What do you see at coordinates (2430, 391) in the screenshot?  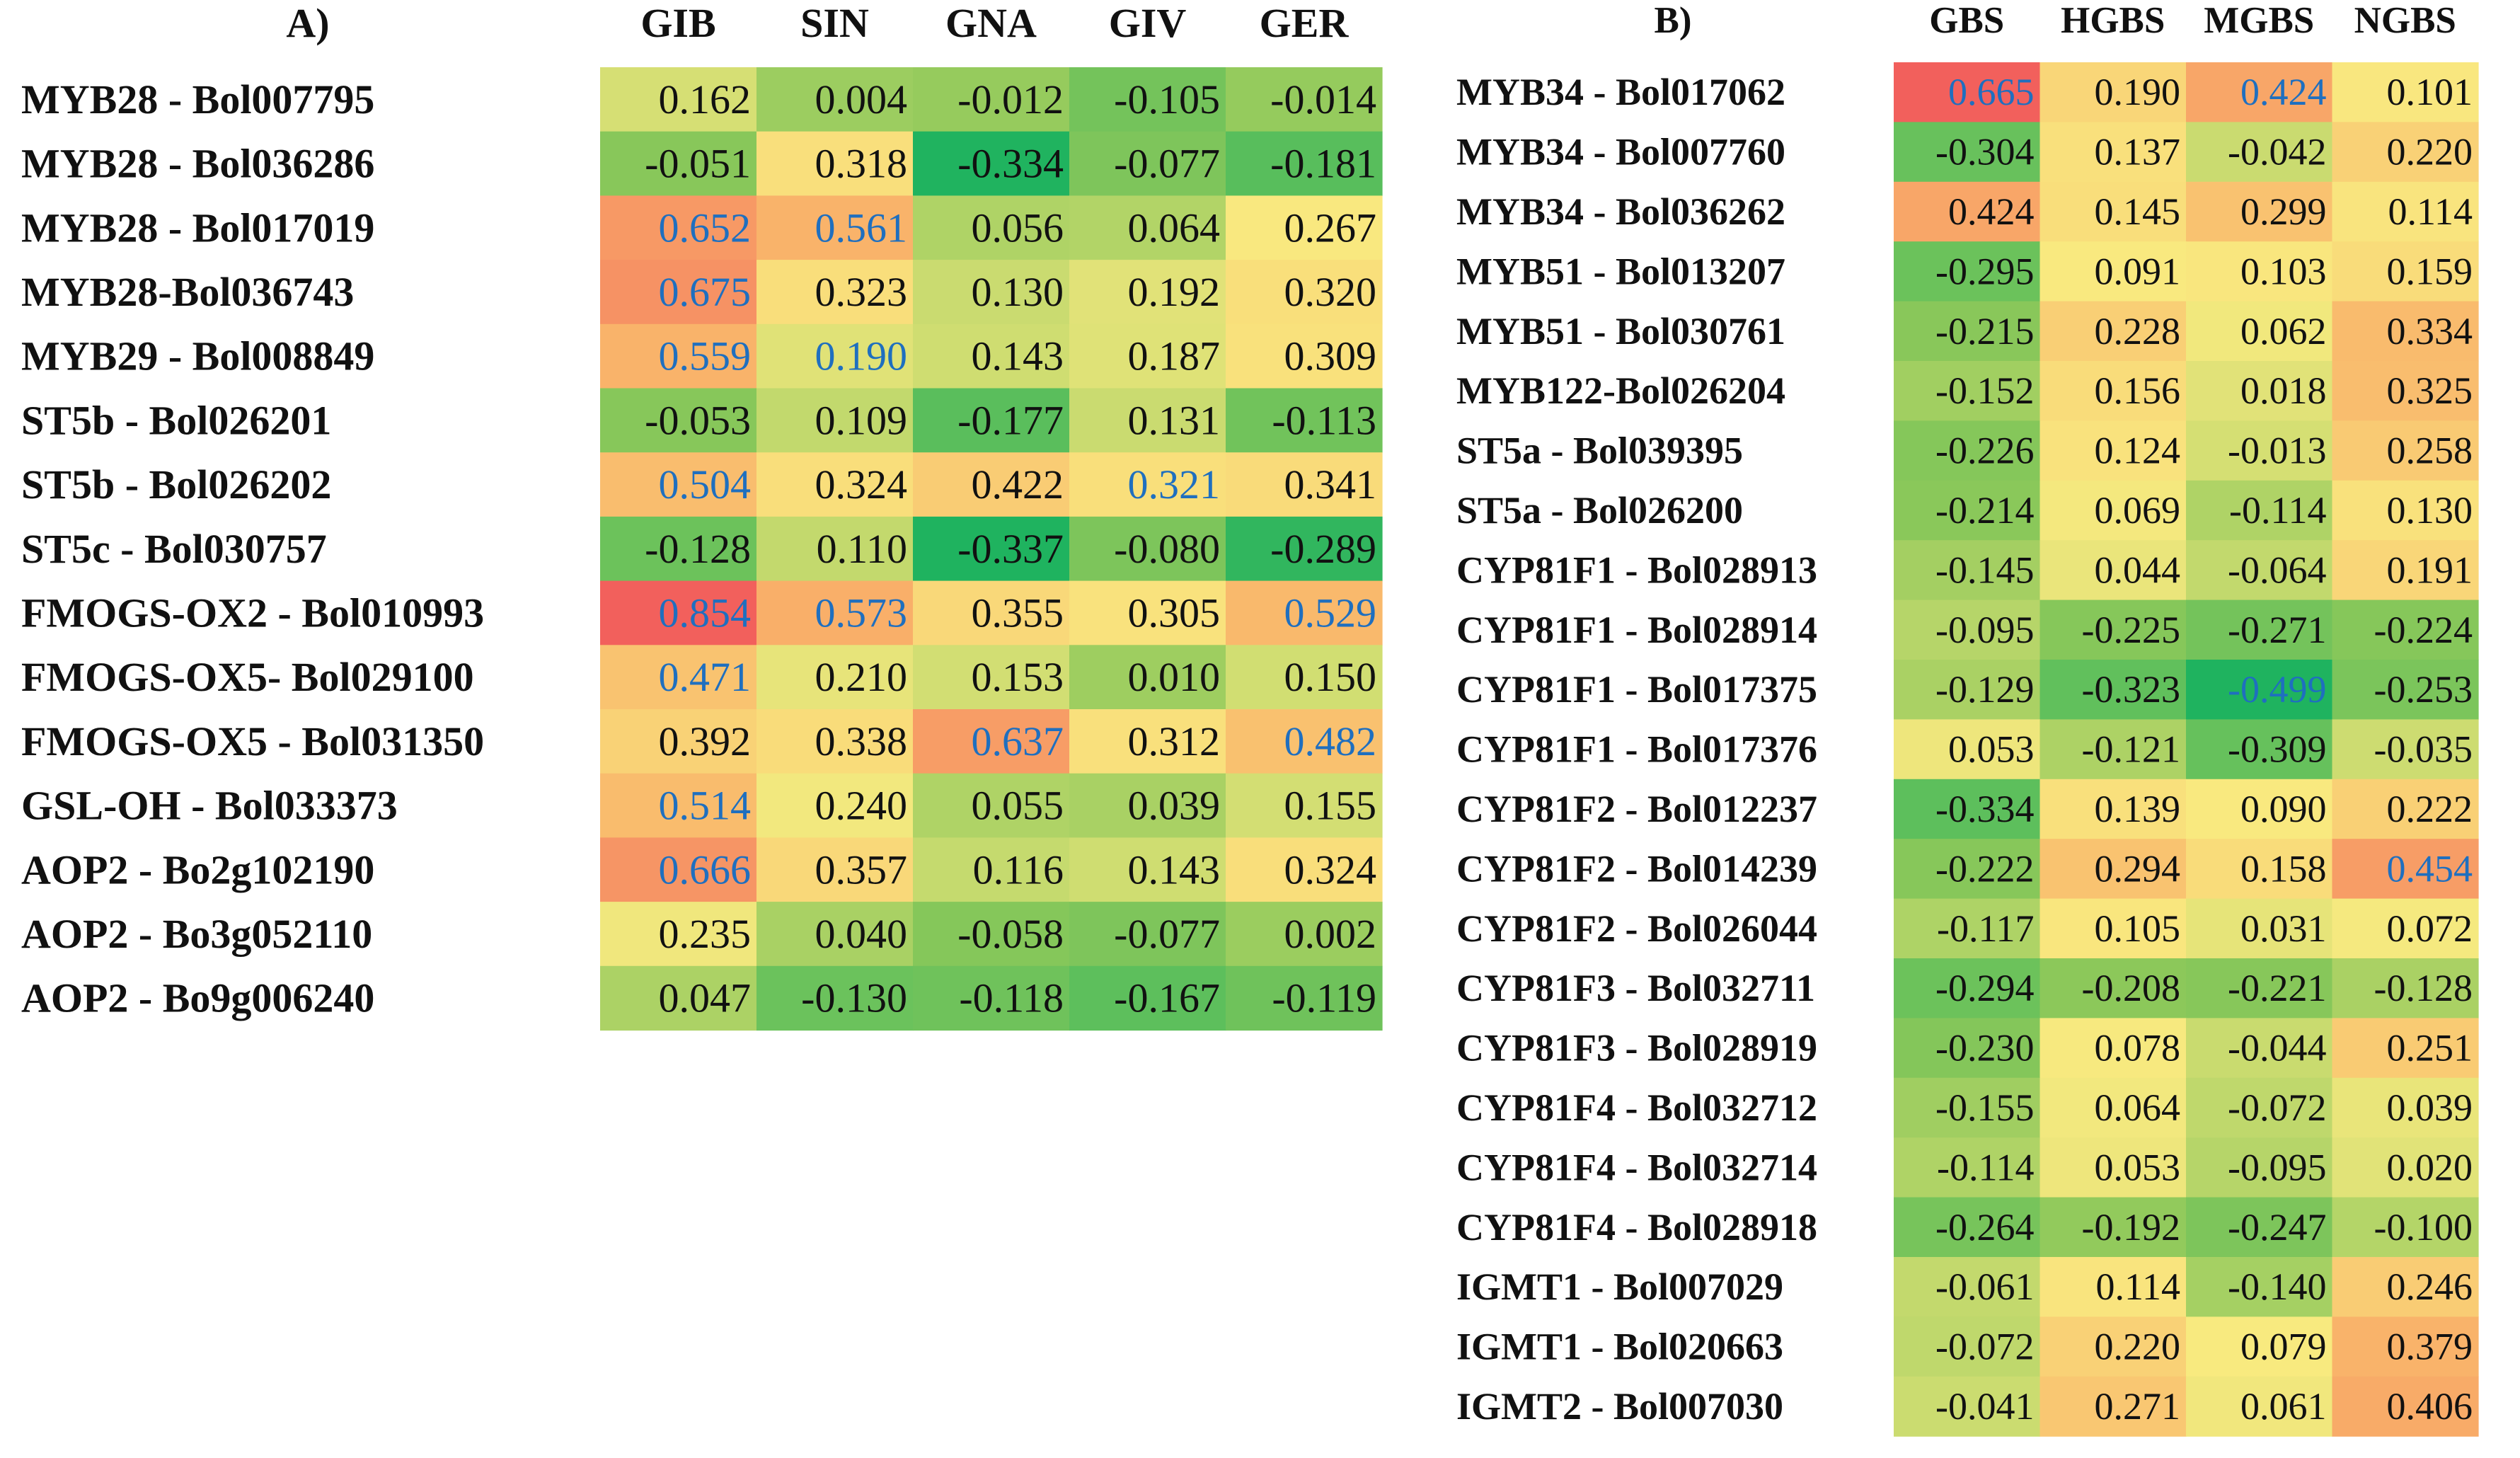 I see `cell-value-label: 0.325` at bounding box center [2430, 391].